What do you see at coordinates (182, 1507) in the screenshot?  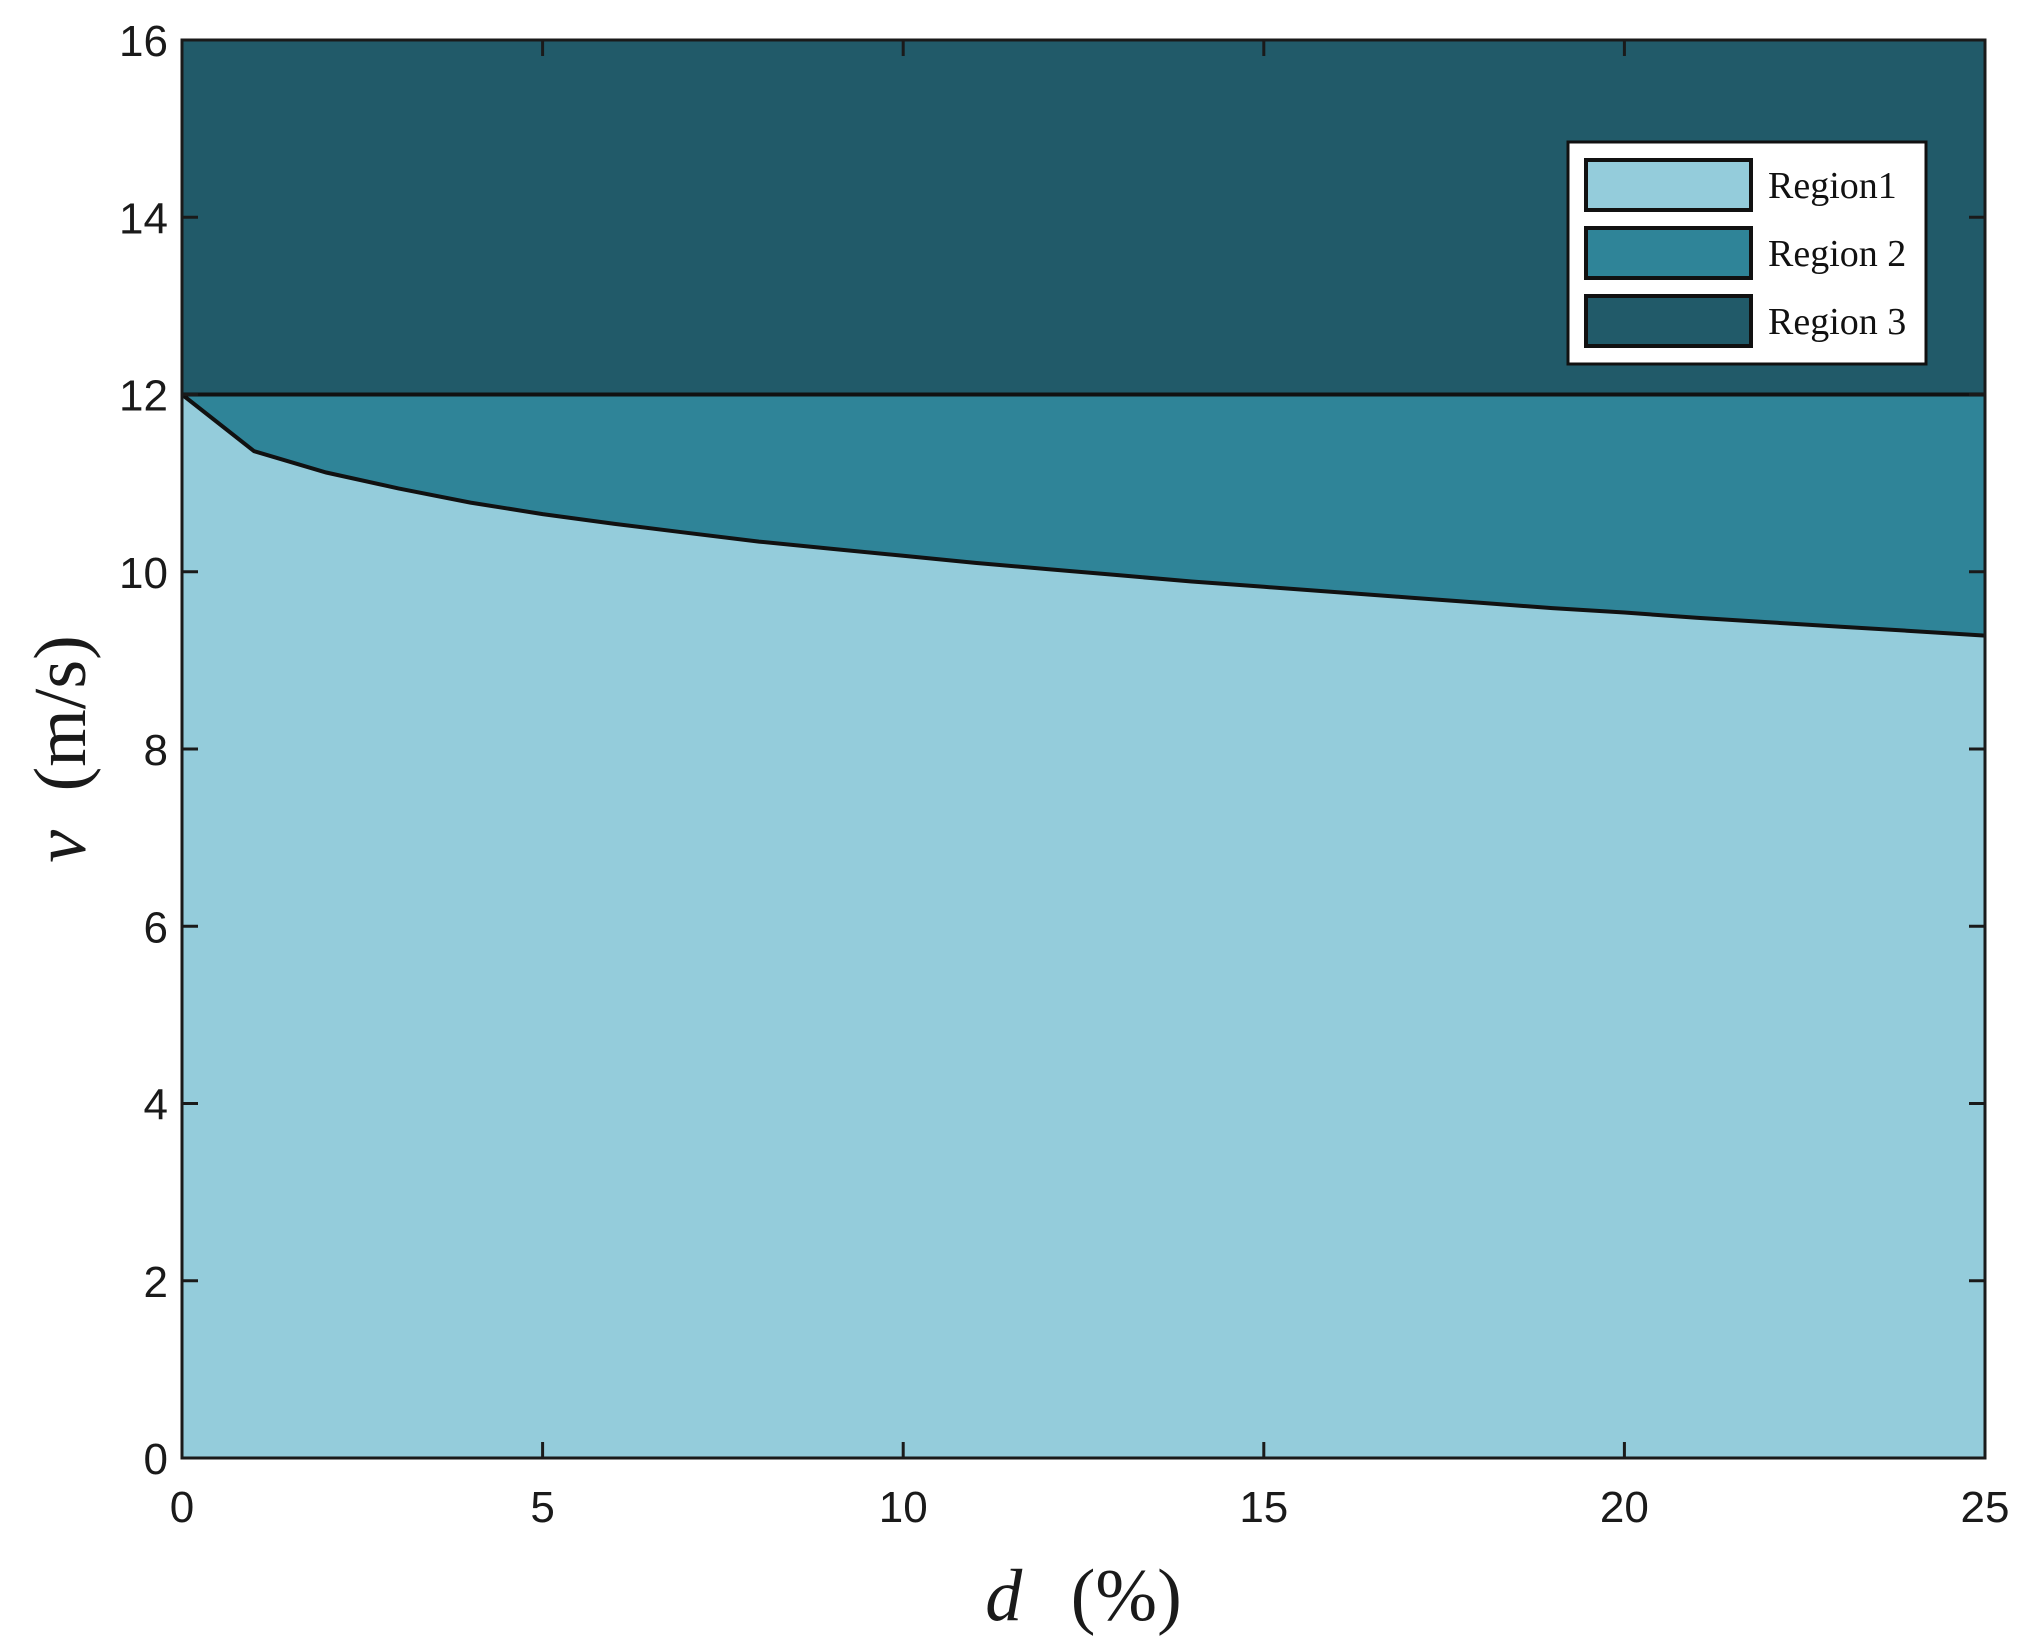 I see `x-tick-label: 0` at bounding box center [182, 1507].